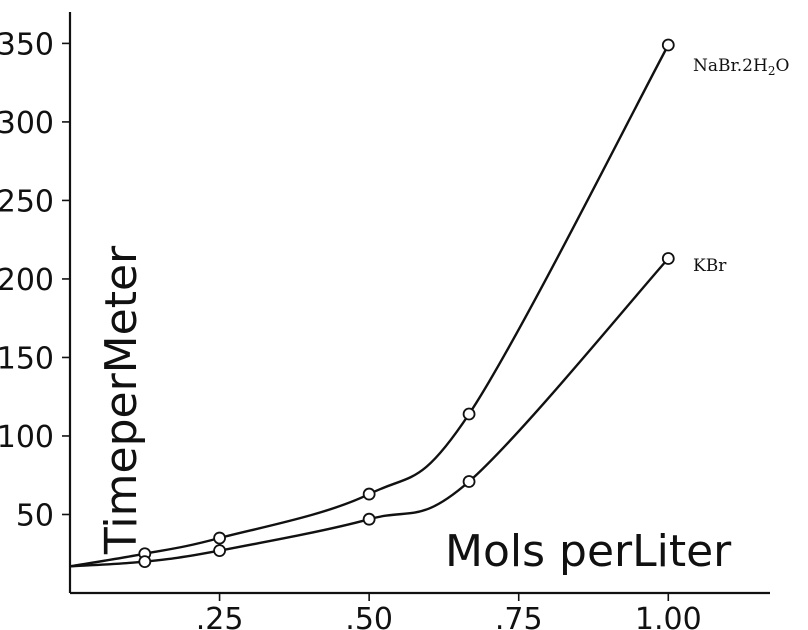  I want to click on y-tick-label: 350, so click(27, 44).